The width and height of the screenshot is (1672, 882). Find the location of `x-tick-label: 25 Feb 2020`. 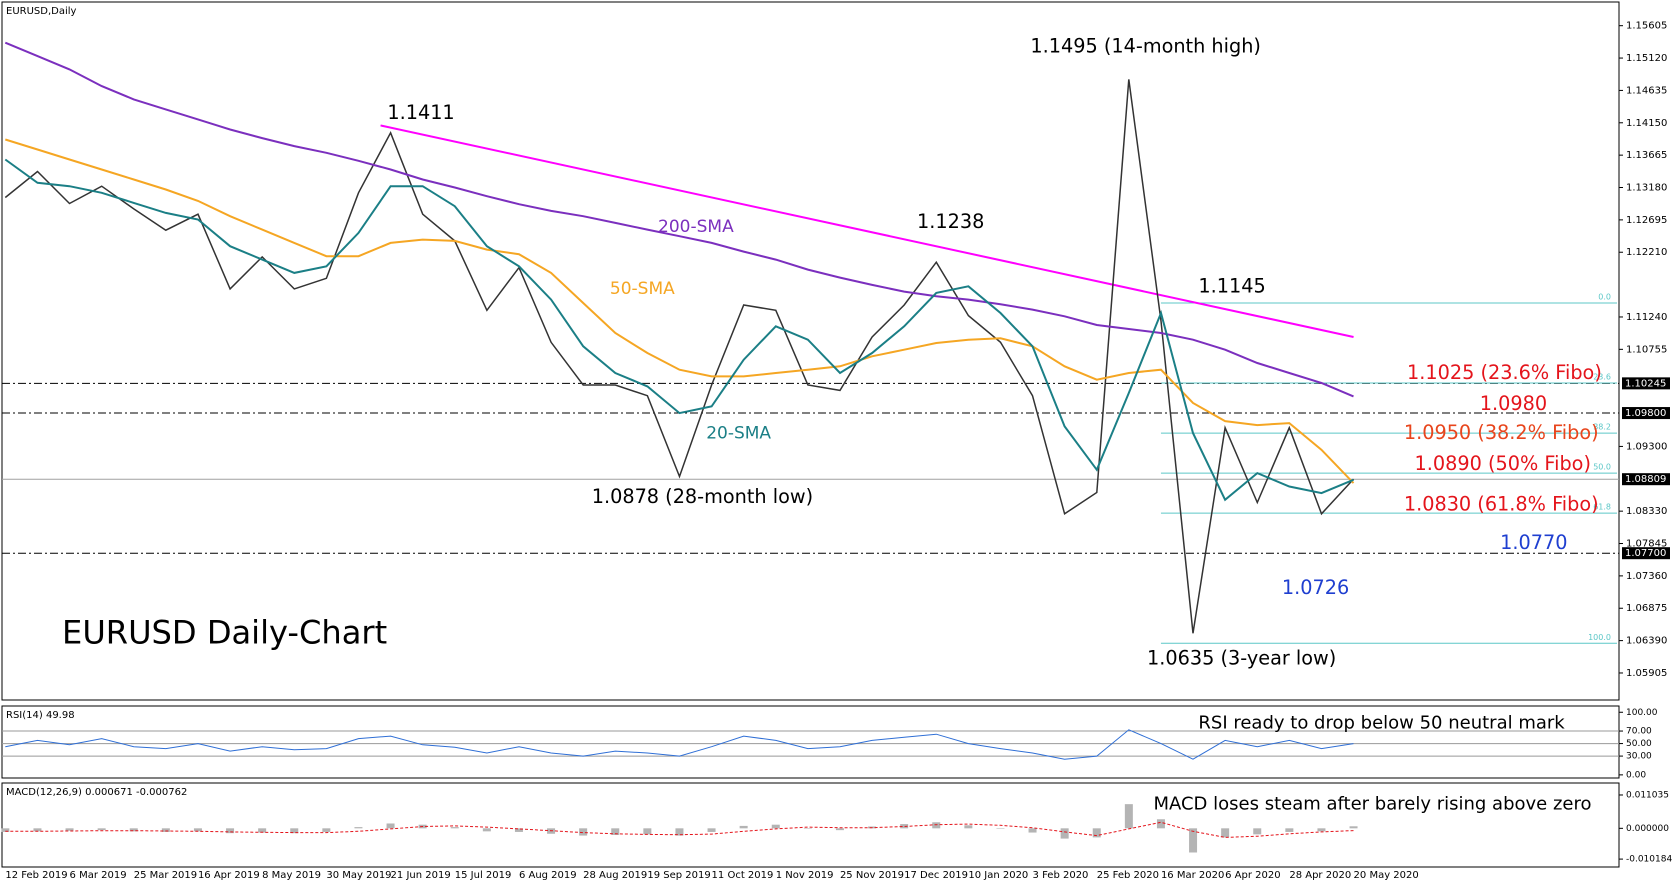

x-tick-label: 25 Feb 2020 is located at coordinates (1128, 875).